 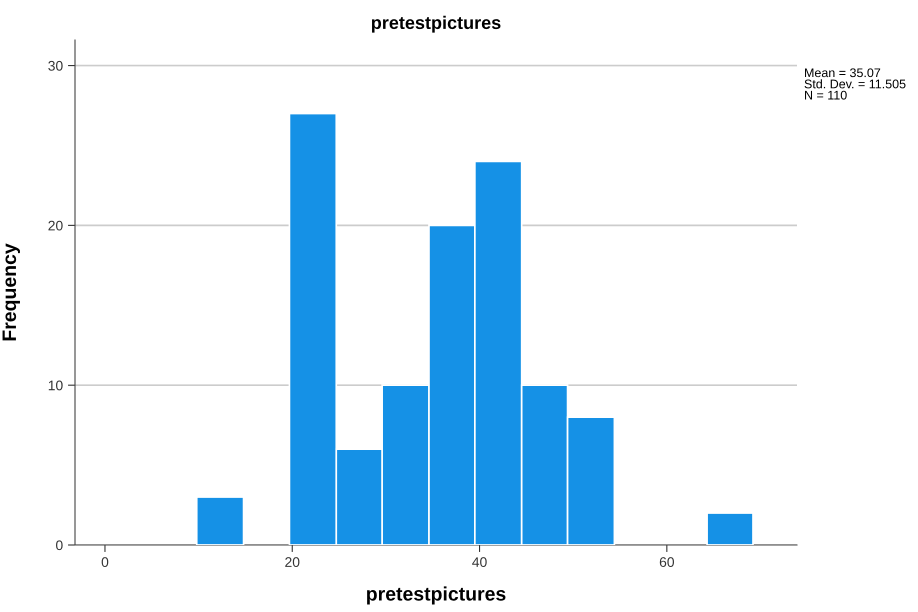 What do you see at coordinates (667, 562) in the screenshot?
I see `x-tick-label: 60` at bounding box center [667, 562].